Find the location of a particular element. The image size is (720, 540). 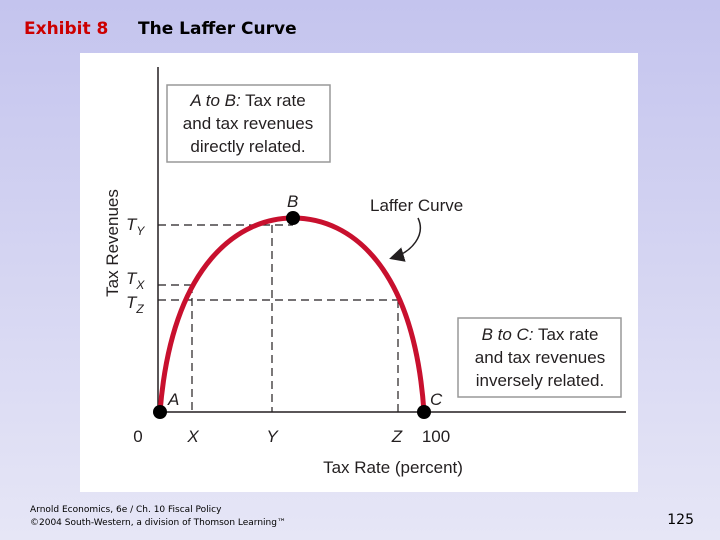

annotation-line: B to C: Tax rate is located at coordinates (540, 334).